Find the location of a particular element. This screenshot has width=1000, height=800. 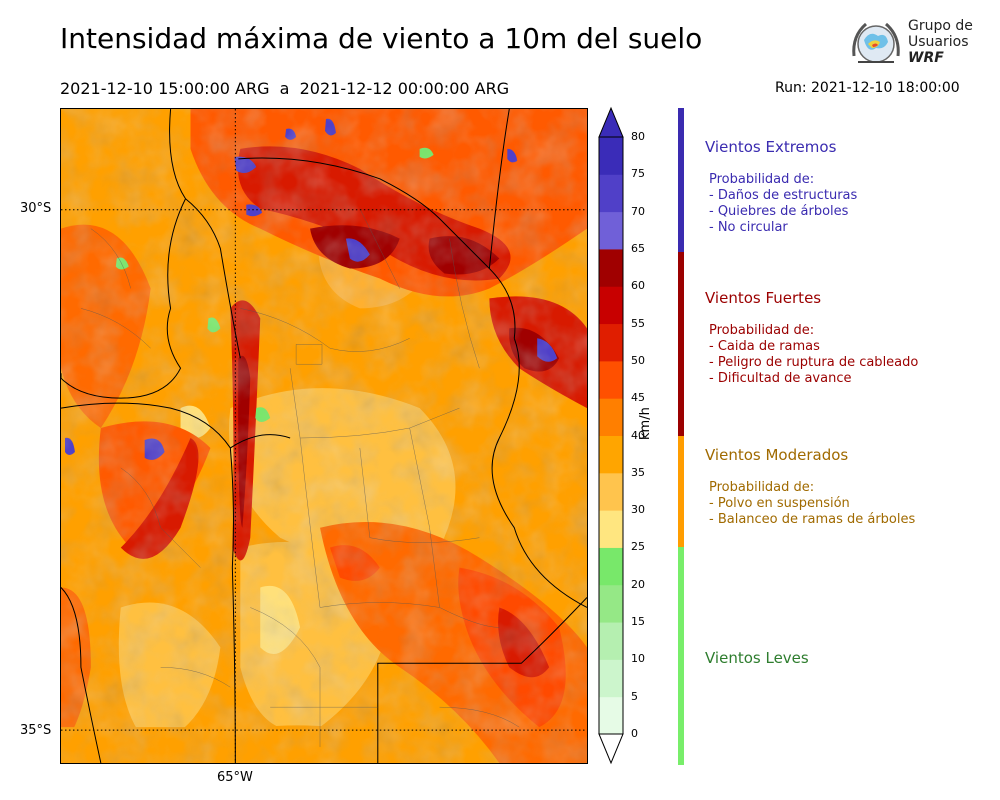

colorbar-tick-label: 35 is located at coordinates (638, 472).